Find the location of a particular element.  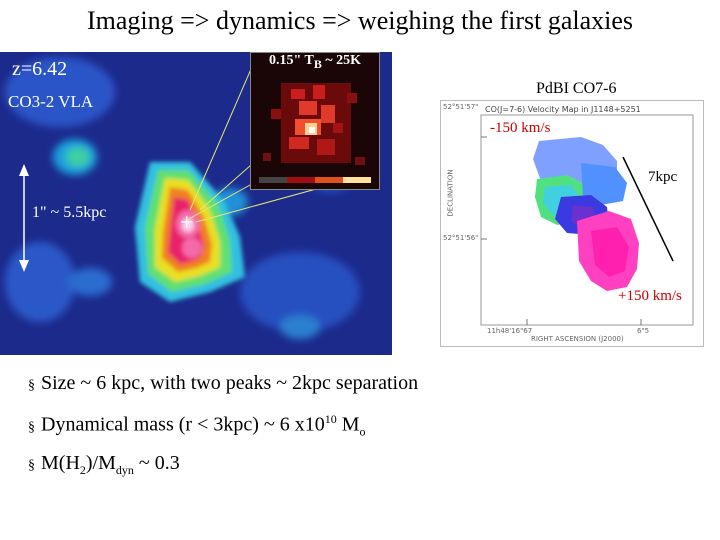

ytick-bottom: 52°51'56" is located at coordinates (461, 238).